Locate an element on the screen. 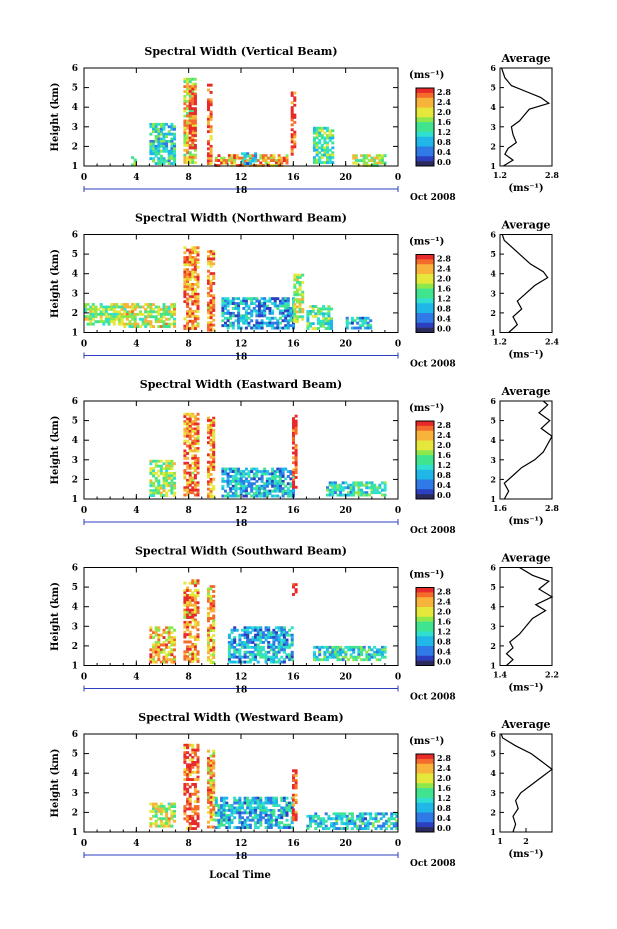 This screenshot has width=617, height=929. colorbar-tick-label: 1.2 is located at coordinates (444, 132).